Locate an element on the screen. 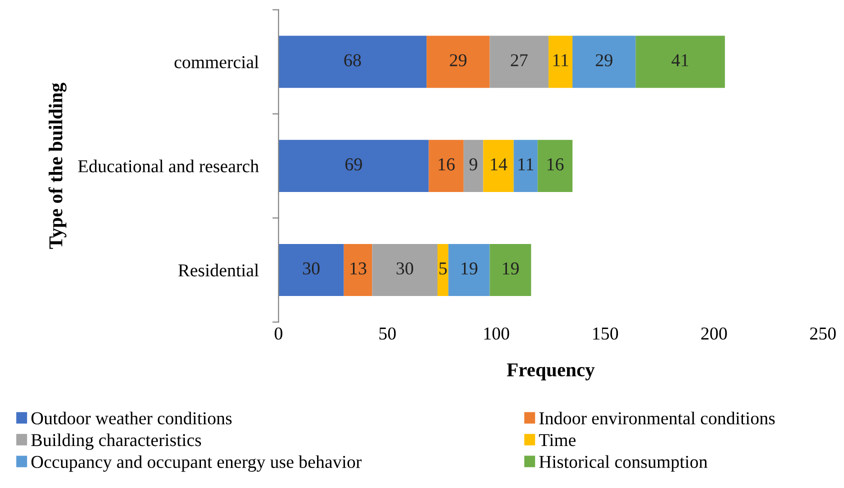  y-tick-label: Residential is located at coordinates (218, 270).